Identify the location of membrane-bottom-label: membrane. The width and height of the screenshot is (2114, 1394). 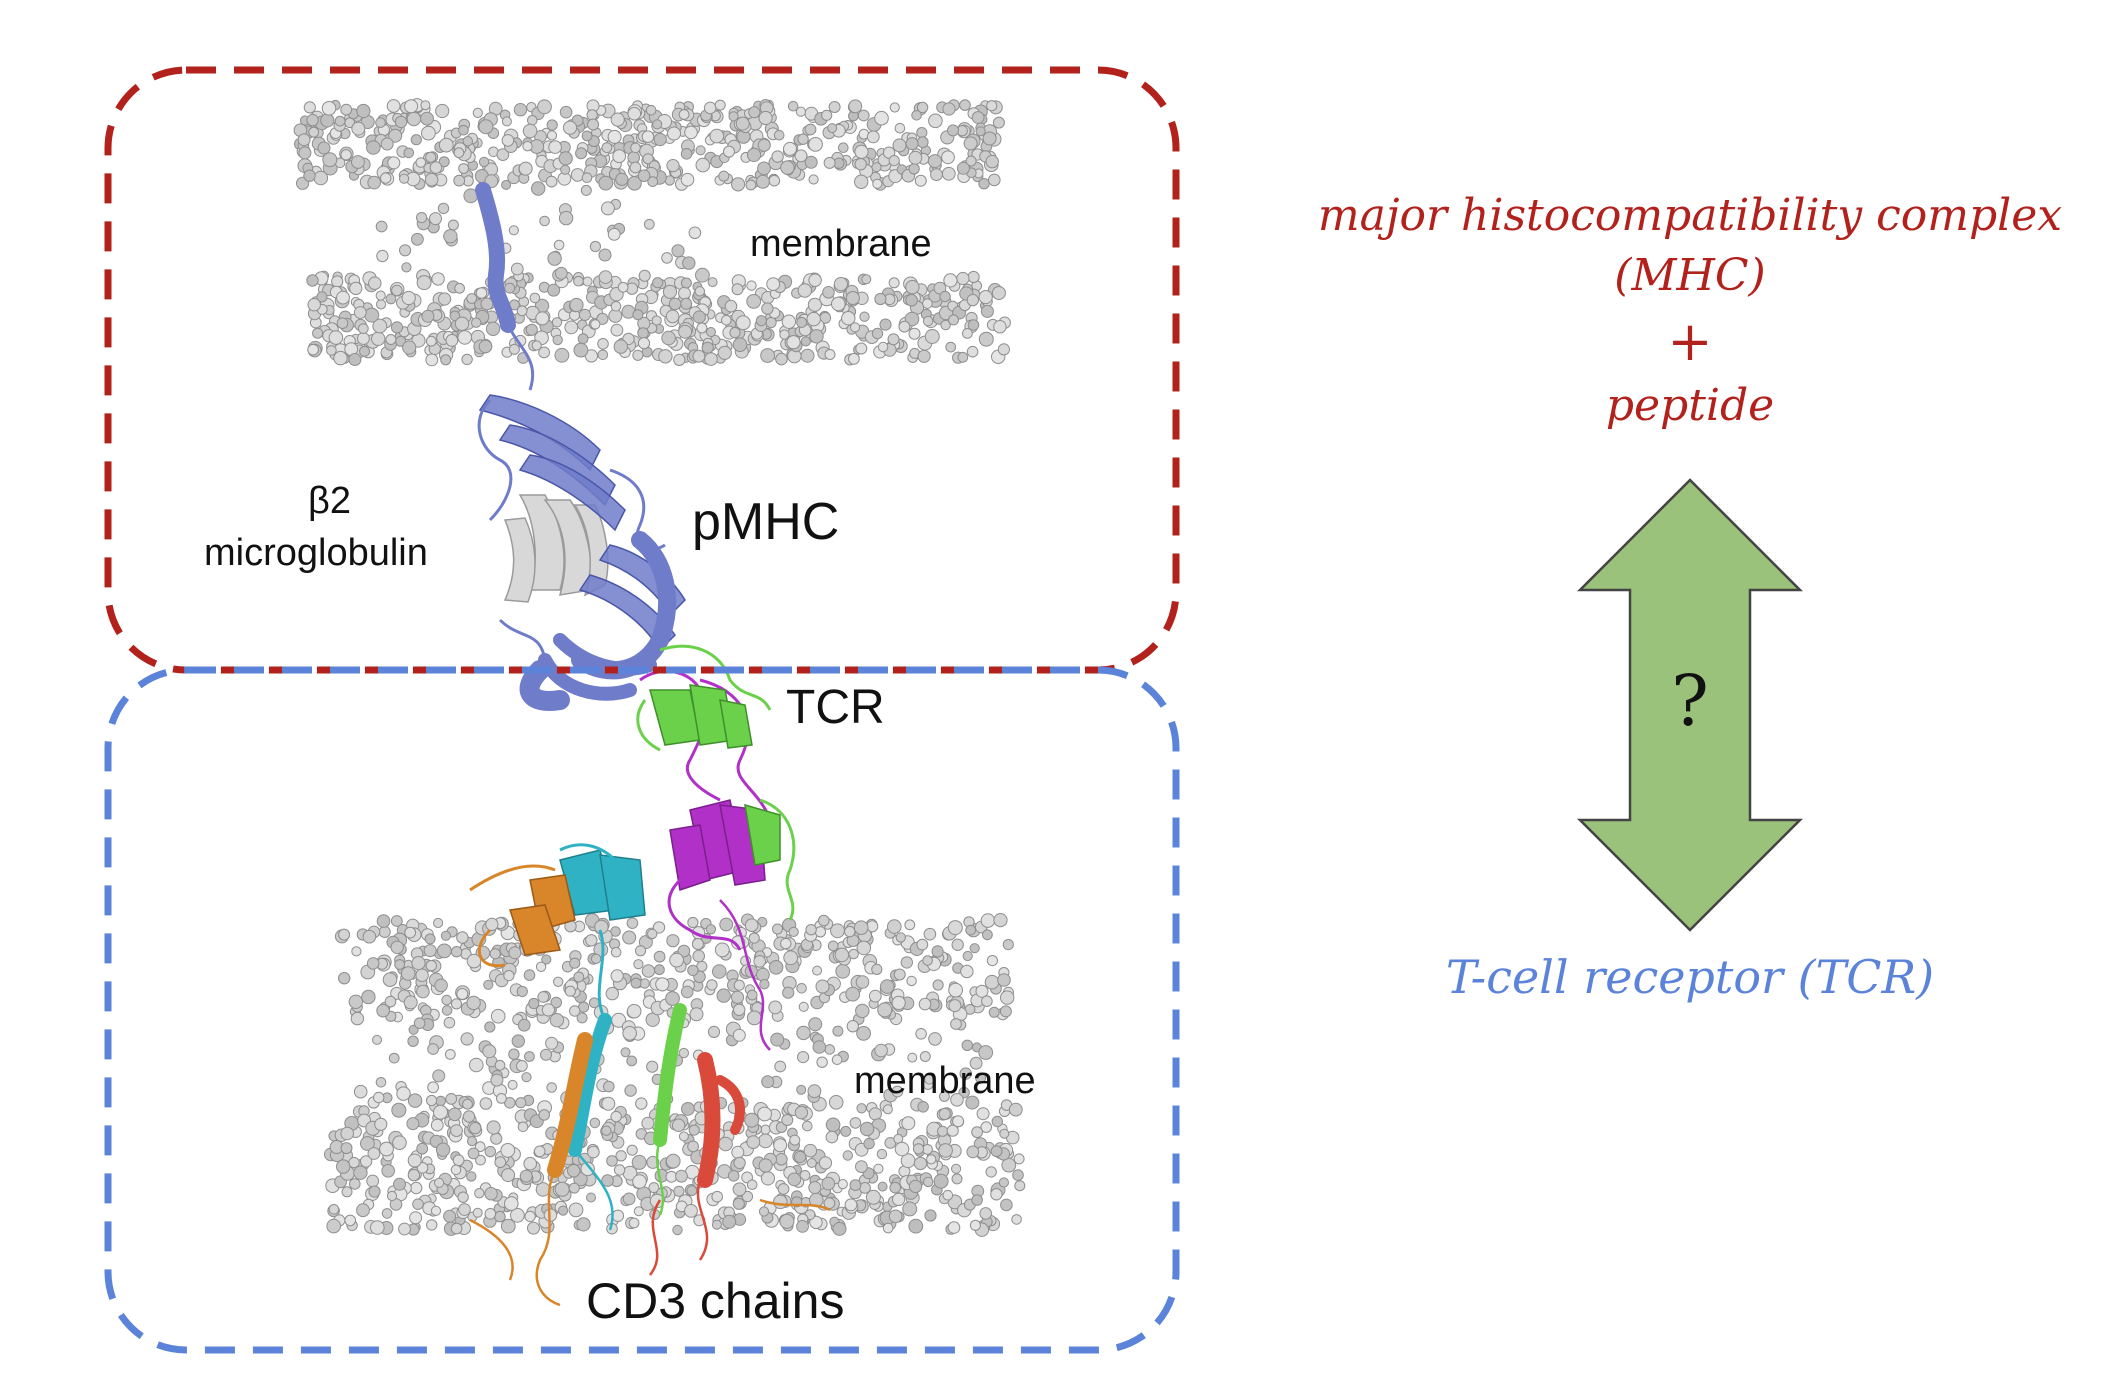
(945, 1081).